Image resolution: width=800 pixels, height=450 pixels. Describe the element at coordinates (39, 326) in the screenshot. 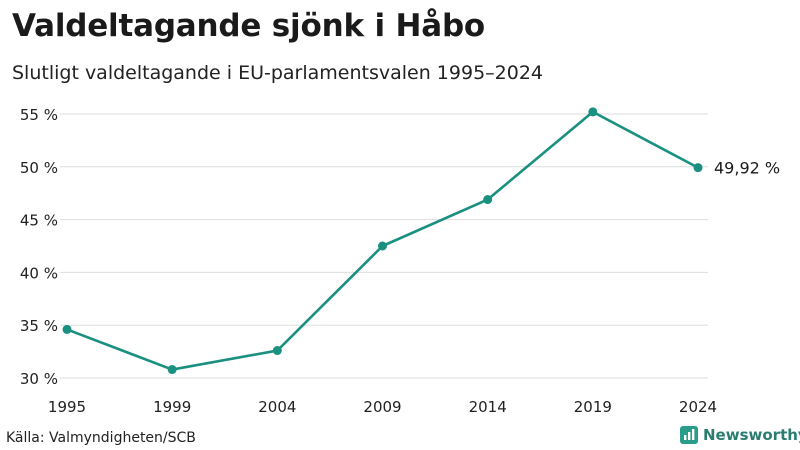

I see `y-tick-label: 35 %` at that location.